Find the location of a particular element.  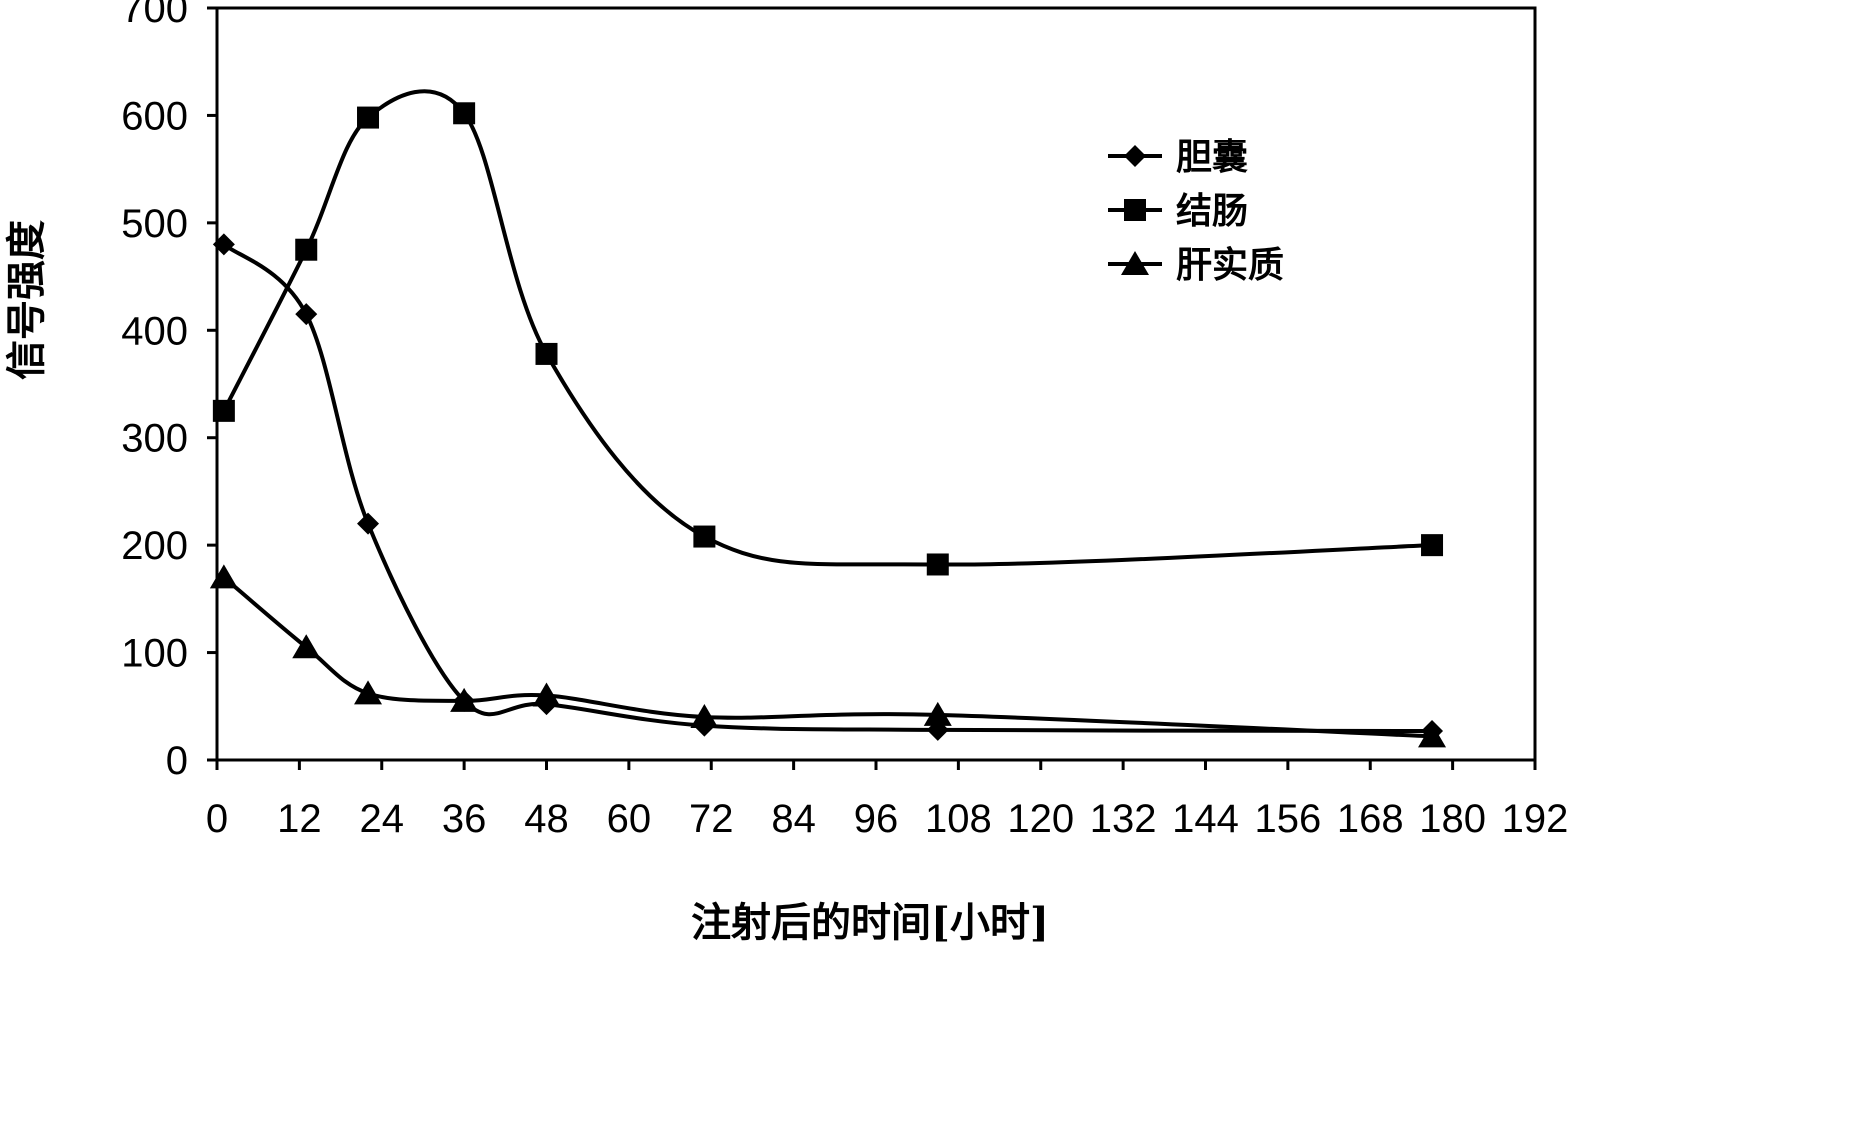

series-line-triangle is located at coordinates (828, 657).